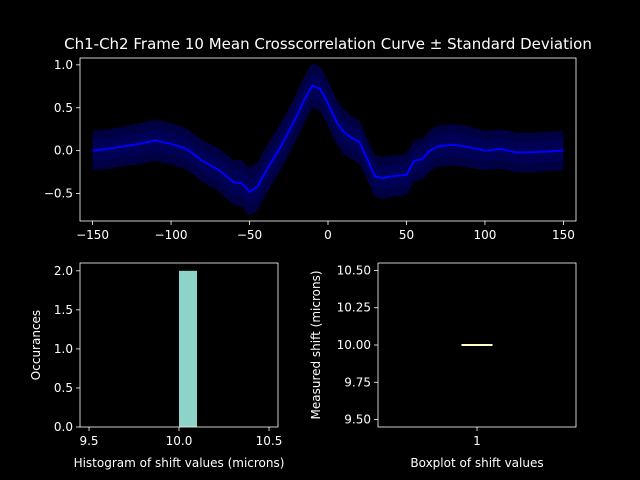 This screenshot has height=480, width=640. What do you see at coordinates (563, 235) in the screenshot?
I see `top-x-tick-label: 150` at bounding box center [563, 235].